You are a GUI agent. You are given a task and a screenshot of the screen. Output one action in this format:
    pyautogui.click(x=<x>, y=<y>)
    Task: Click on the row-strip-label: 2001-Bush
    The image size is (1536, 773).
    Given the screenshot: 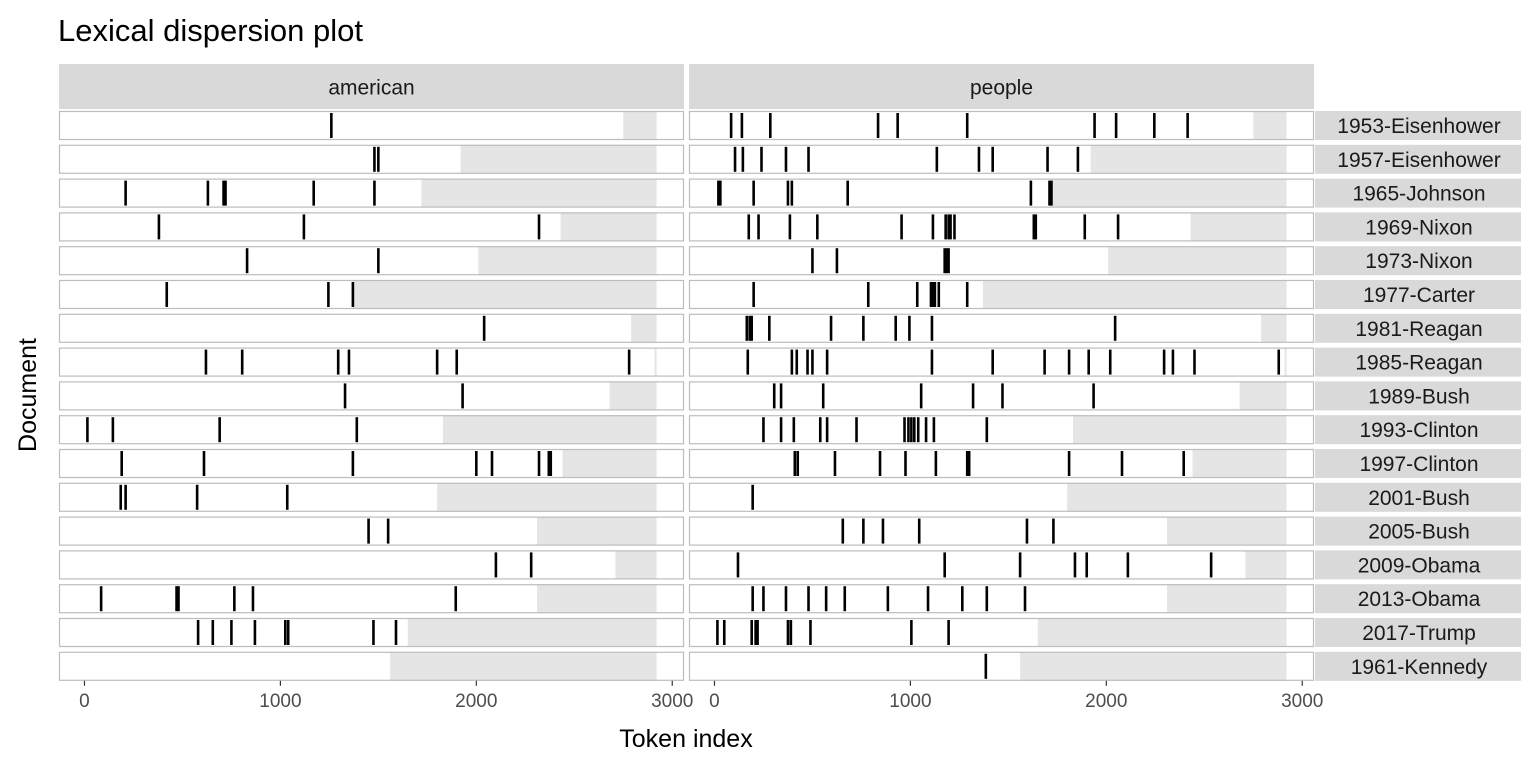 What is the action you would take?
    pyautogui.click(x=1419, y=498)
    